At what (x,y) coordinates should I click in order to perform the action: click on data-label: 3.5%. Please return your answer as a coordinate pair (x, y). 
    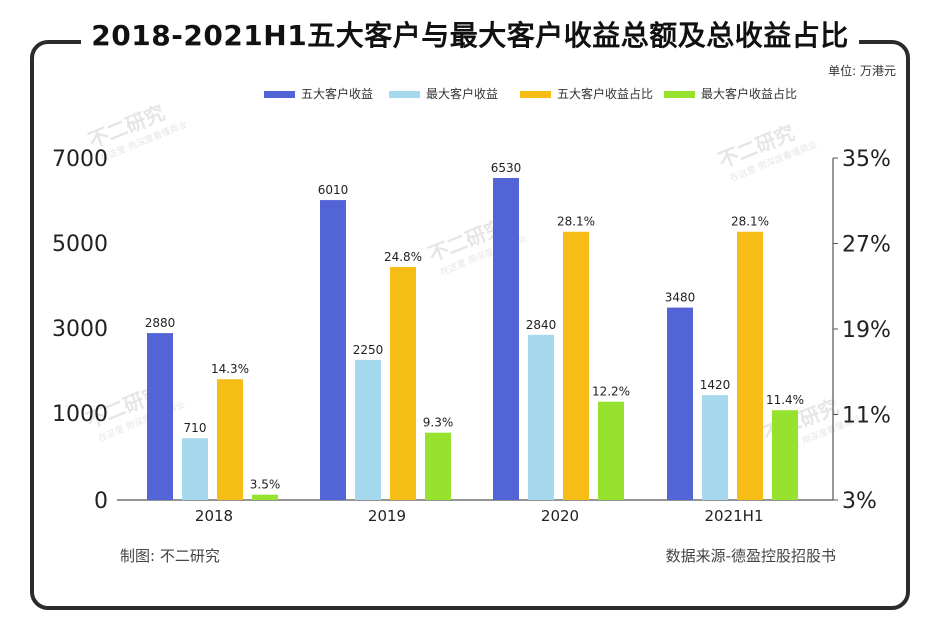
    Looking at the image, I should click on (265, 485).